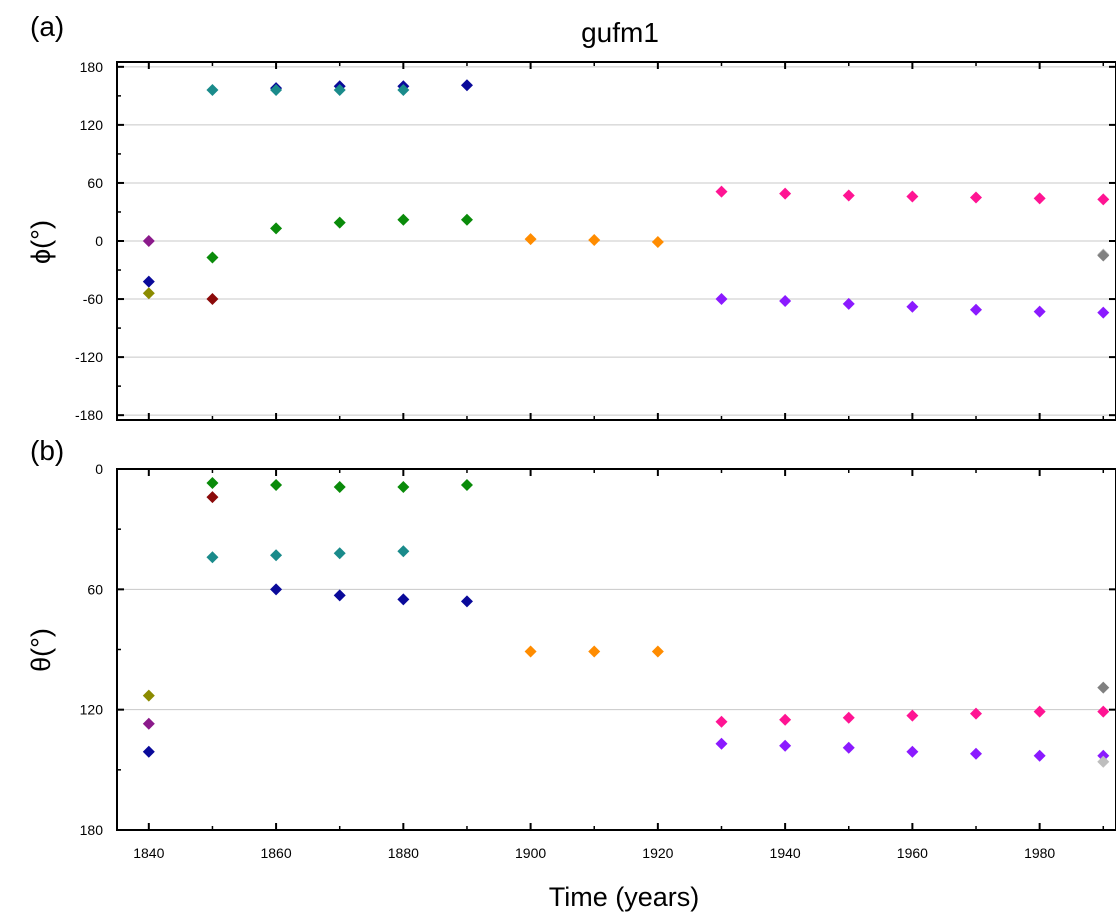 The height and width of the screenshot is (919, 1116). What do you see at coordinates (41, 650) in the screenshot?
I see `y-axis-label-theta: θ(°)` at bounding box center [41, 650].